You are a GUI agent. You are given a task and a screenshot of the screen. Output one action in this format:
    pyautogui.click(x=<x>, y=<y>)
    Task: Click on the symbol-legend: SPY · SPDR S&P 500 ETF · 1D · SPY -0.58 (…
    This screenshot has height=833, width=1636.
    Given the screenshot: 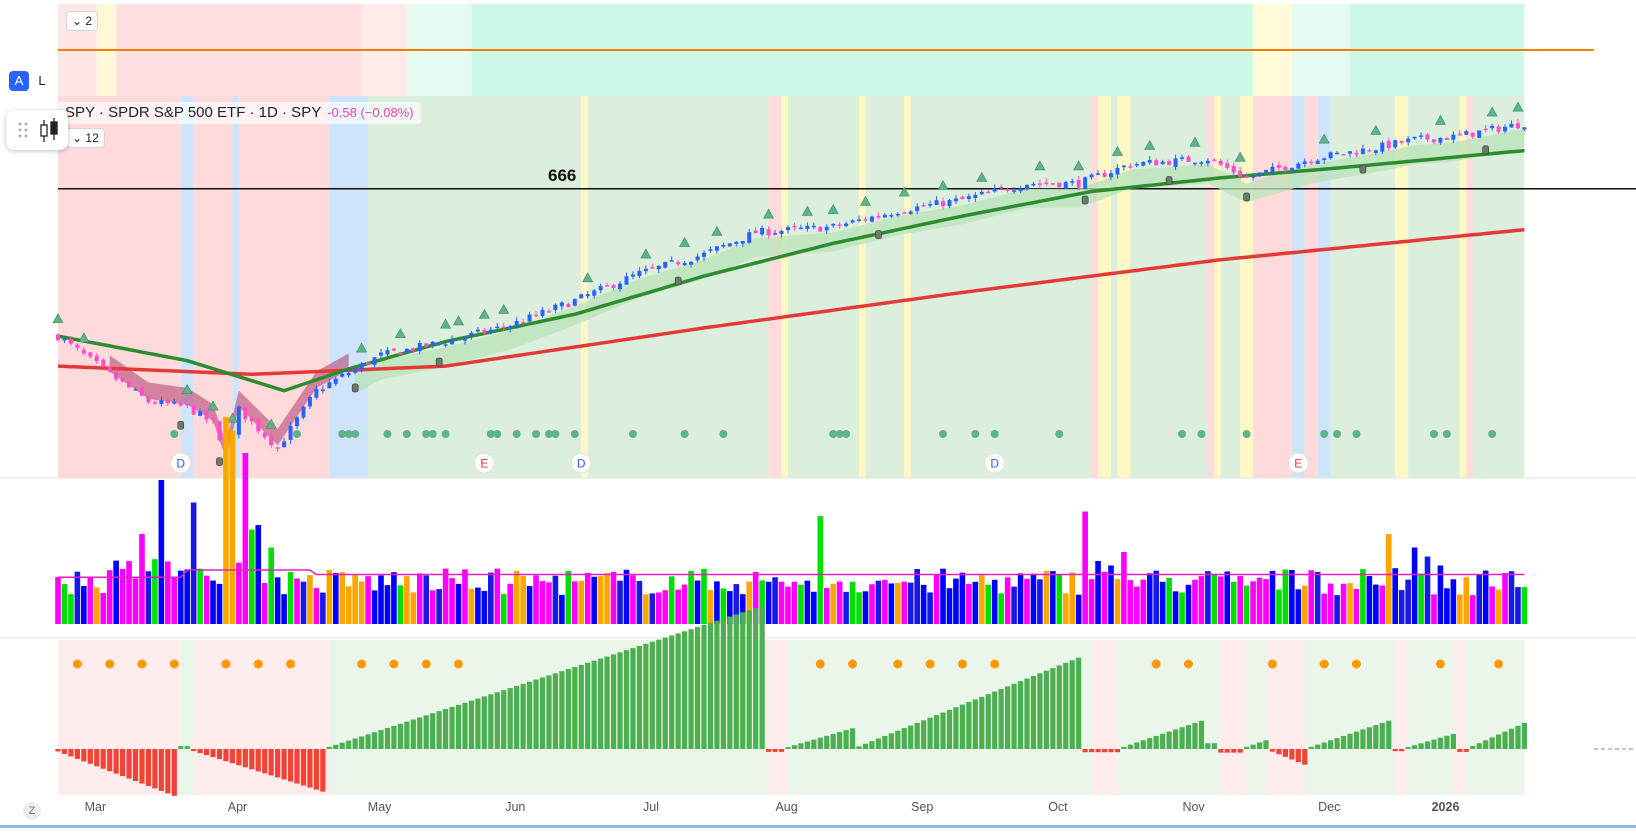 What is the action you would take?
    pyautogui.click(x=239, y=113)
    